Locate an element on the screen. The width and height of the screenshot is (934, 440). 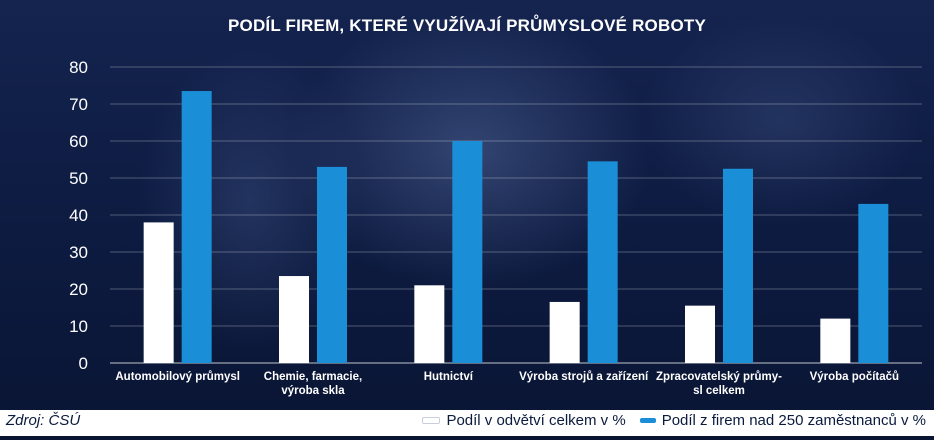
y-tick-label: 30 is located at coordinates (78, 252).